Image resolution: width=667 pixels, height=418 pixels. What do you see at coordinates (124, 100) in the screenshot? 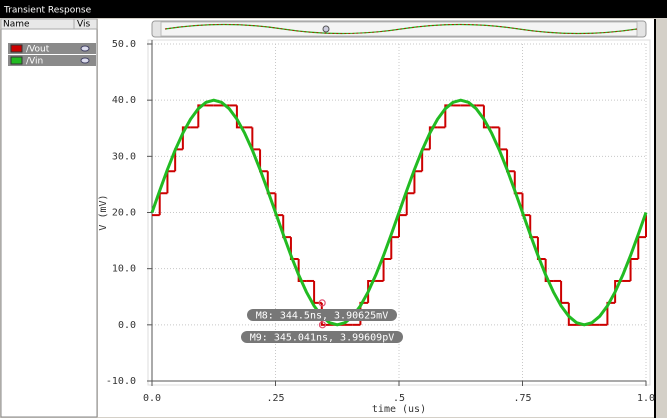
I see `y-tick-label: 40.0` at bounding box center [124, 100].